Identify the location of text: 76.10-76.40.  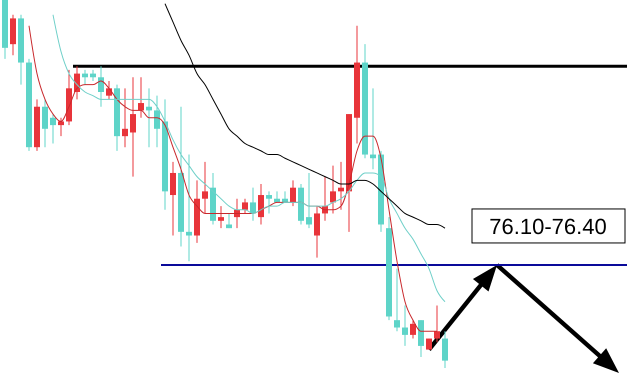
(548, 226).